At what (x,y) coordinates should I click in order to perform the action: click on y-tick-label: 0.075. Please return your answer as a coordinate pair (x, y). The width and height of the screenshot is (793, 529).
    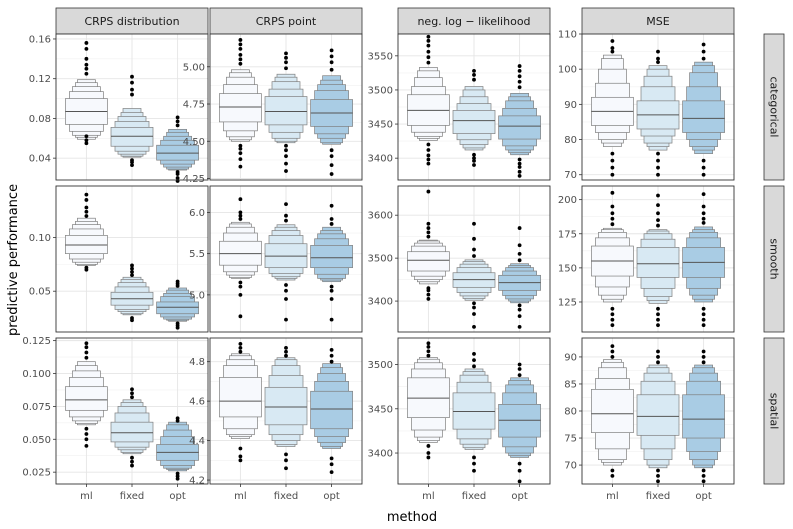
    Looking at the image, I should click on (36, 407).